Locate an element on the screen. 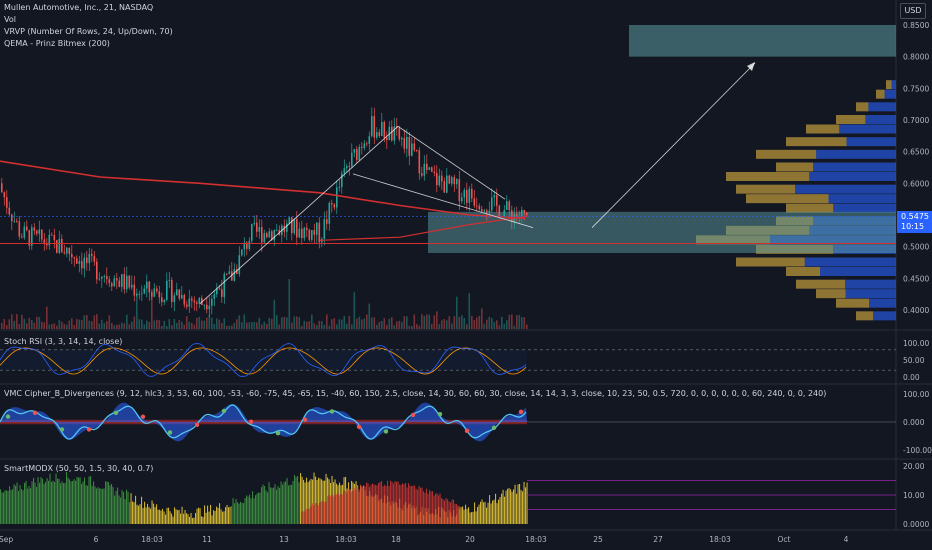 Image resolution: width=932 pixels, height=550 pixels. price-tick-label: 0.4000 is located at coordinates (916, 310).